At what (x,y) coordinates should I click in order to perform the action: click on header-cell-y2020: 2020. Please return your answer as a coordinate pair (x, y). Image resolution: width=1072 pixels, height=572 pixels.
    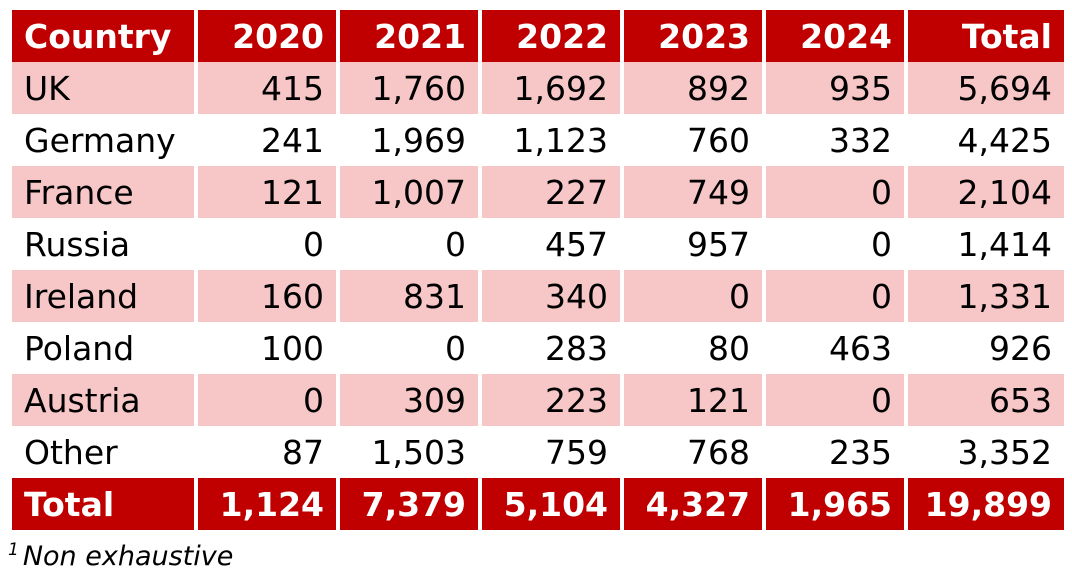
    Looking at the image, I should click on (269, 36).